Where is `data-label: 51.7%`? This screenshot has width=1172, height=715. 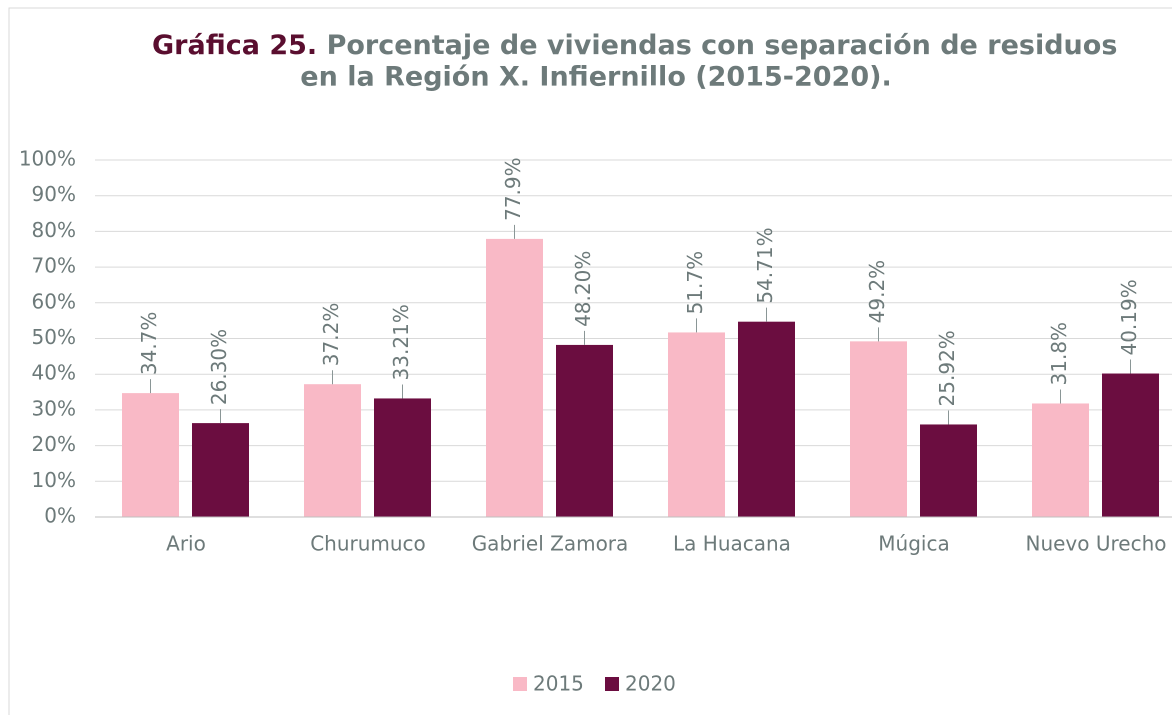
data-label: 51.7% is located at coordinates (695, 283).